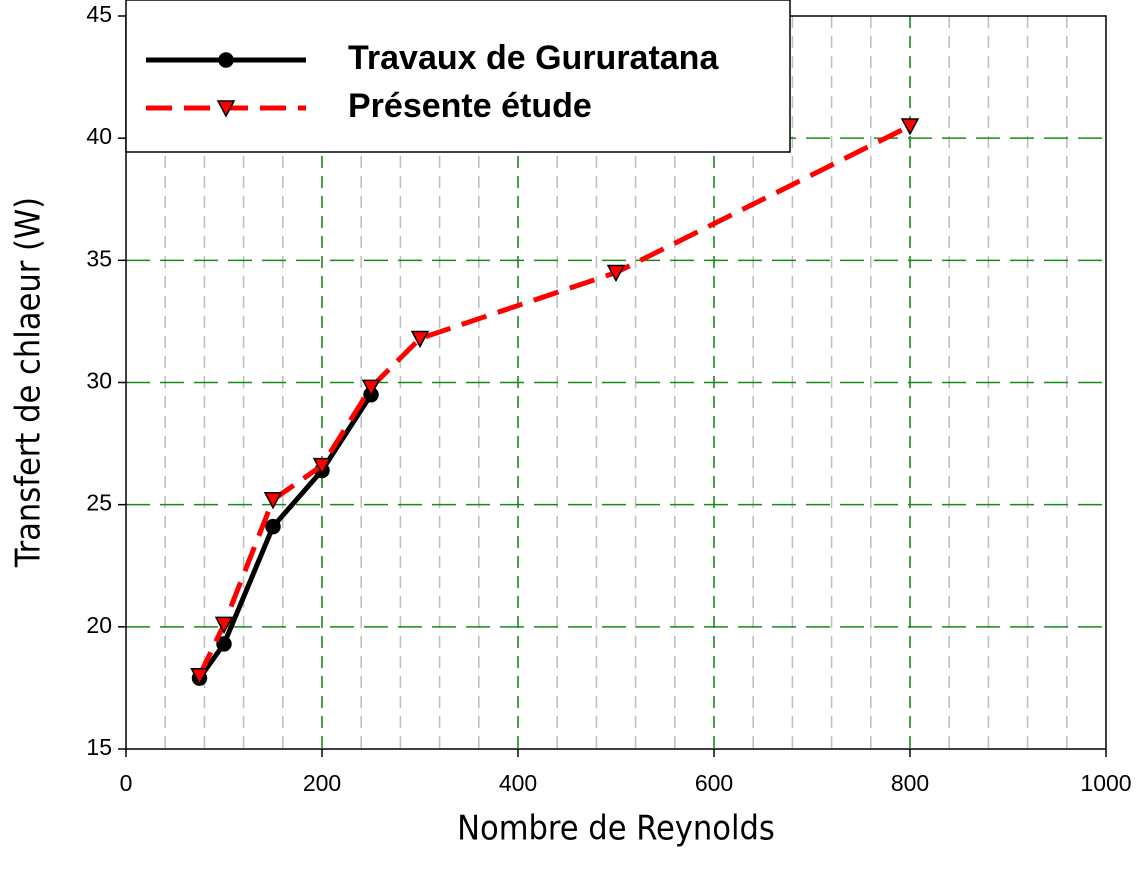  What do you see at coordinates (99, 136) in the screenshot?
I see `y-tick-label: 40` at bounding box center [99, 136].